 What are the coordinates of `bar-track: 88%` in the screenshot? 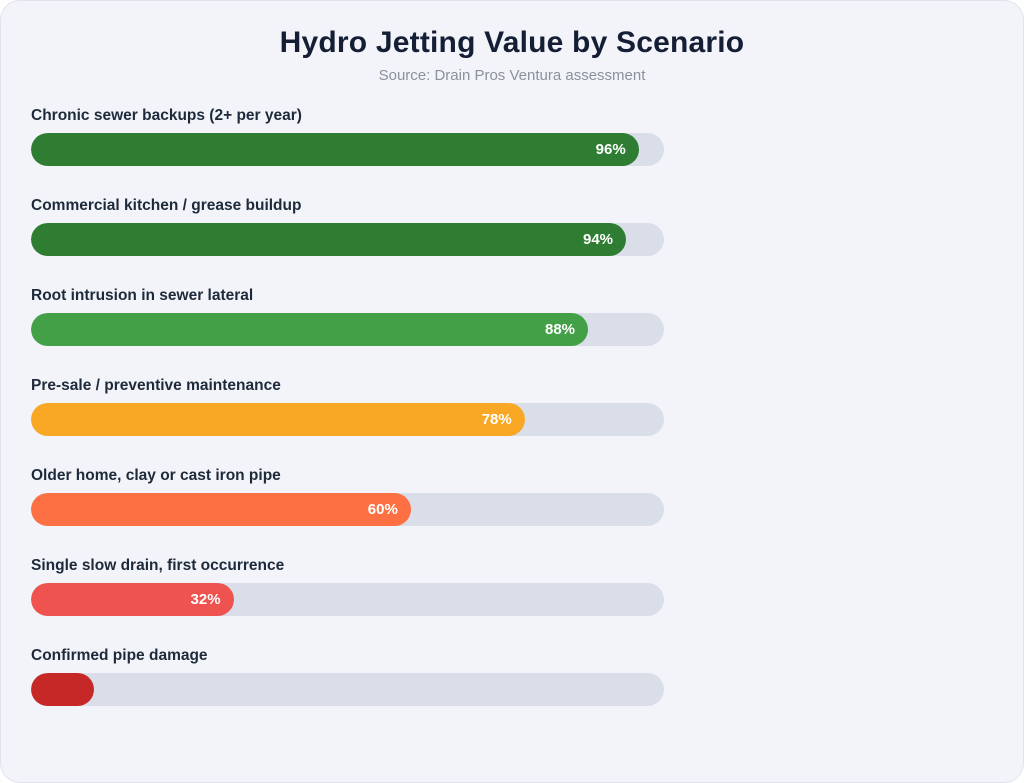 It's located at (347, 329).